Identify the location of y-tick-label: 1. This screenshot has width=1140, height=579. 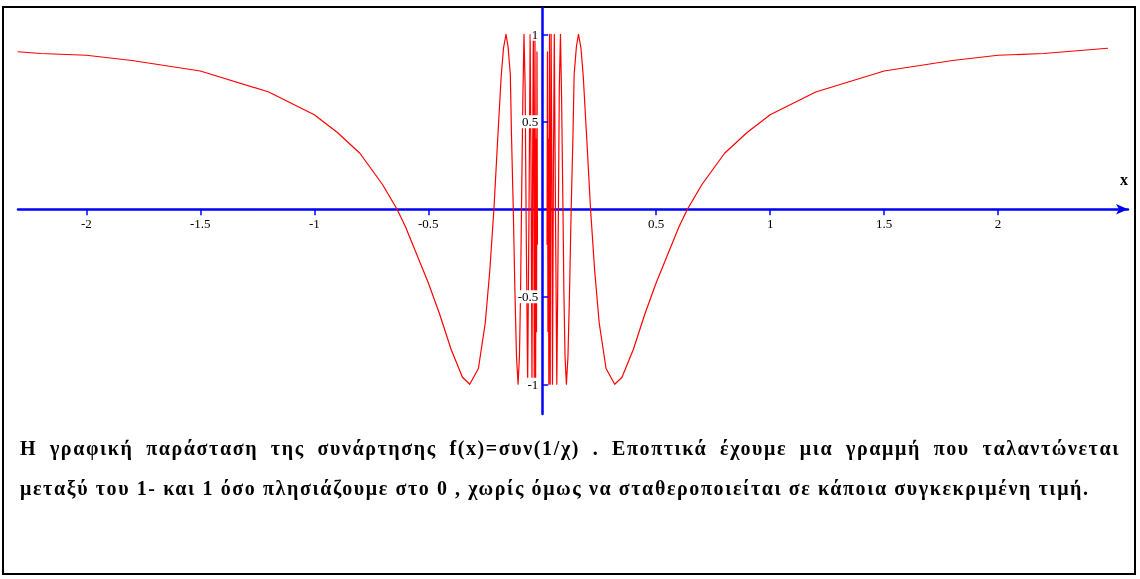
(535, 34).